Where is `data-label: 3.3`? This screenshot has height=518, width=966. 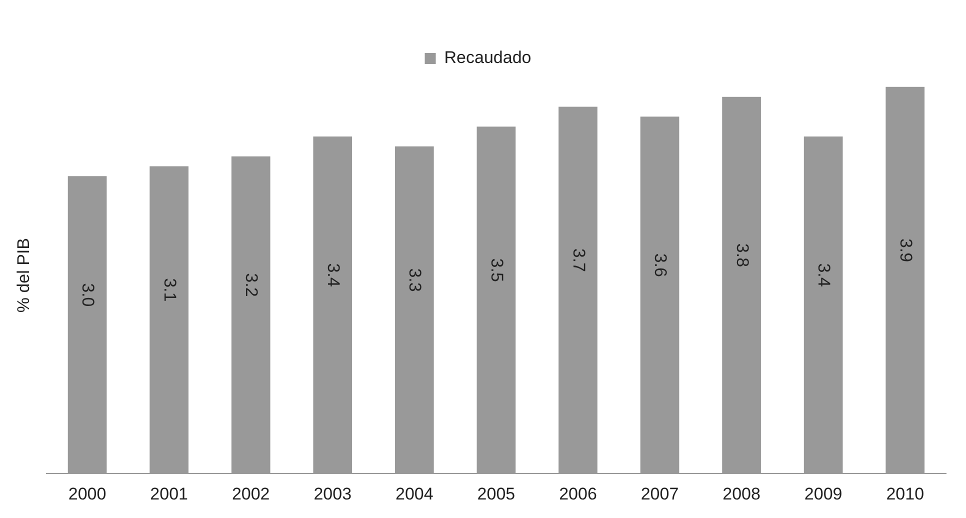 data-label: 3.3 is located at coordinates (415, 280).